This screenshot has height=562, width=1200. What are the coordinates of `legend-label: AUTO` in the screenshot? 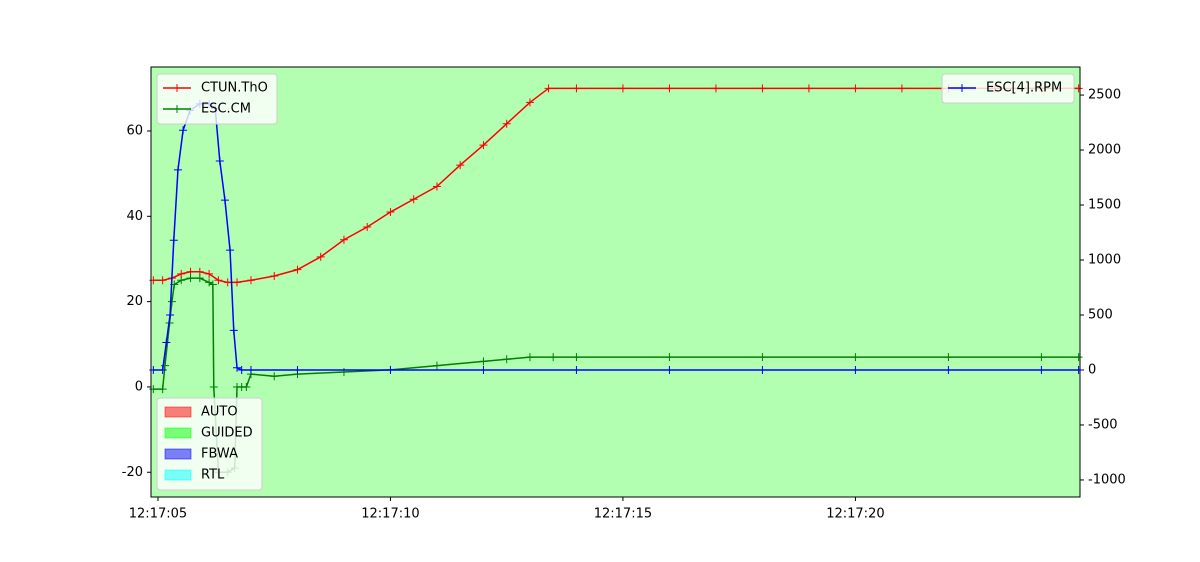 It's located at (219, 412).